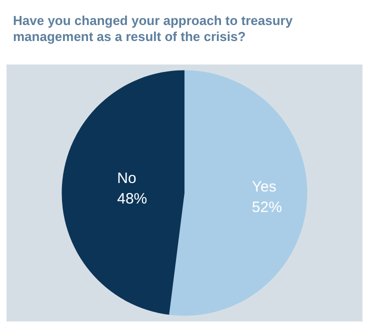  What do you see at coordinates (153, 29) in the screenshot?
I see `chart-title: Have you changed your approach to treasury management as a result of the crisis?` at bounding box center [153, 29].